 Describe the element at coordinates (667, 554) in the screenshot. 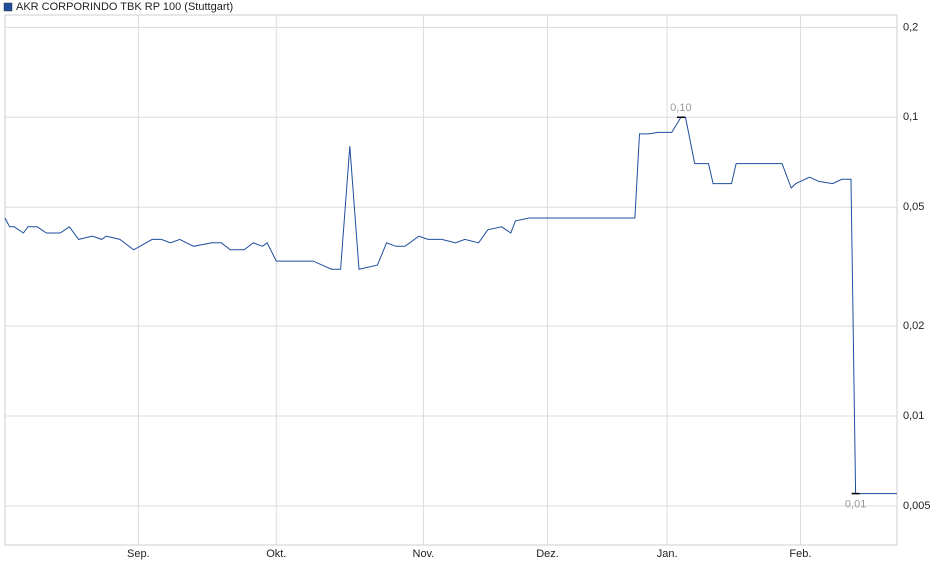

I see `x-tick-label: Jan.` at that location.